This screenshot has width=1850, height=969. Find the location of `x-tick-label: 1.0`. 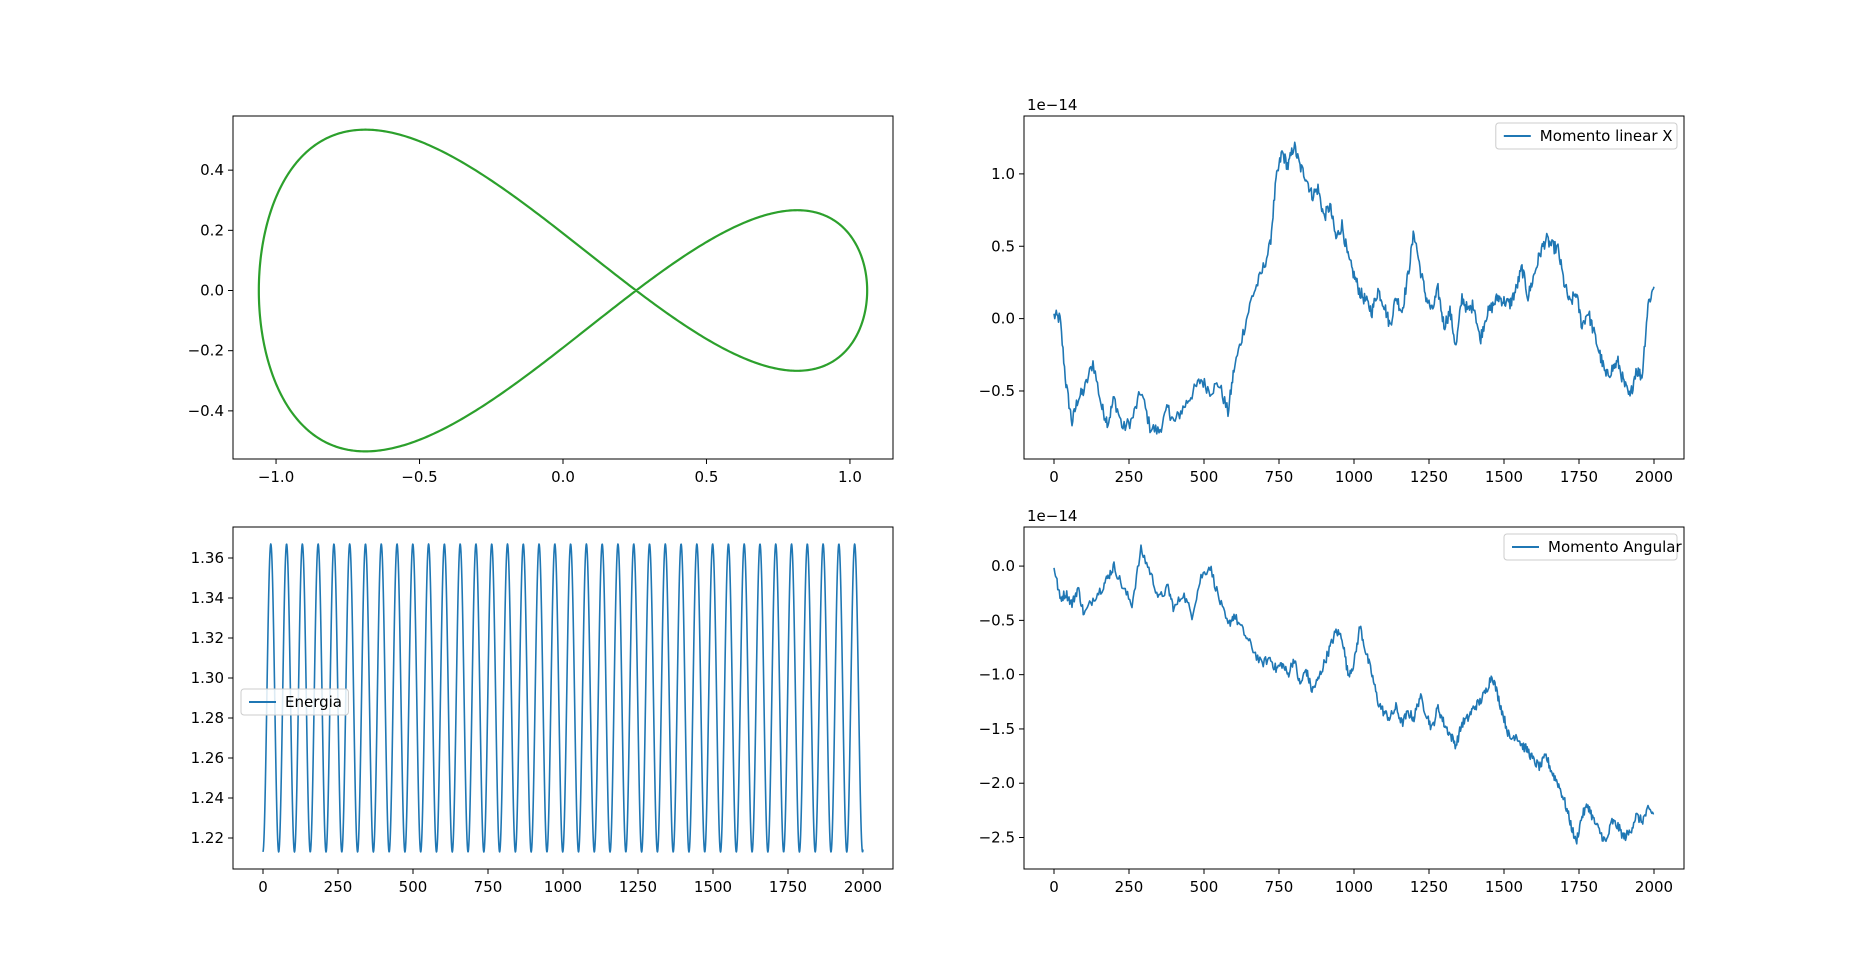

x-tick-label: 1.0 is located at coordinates (850, 477).